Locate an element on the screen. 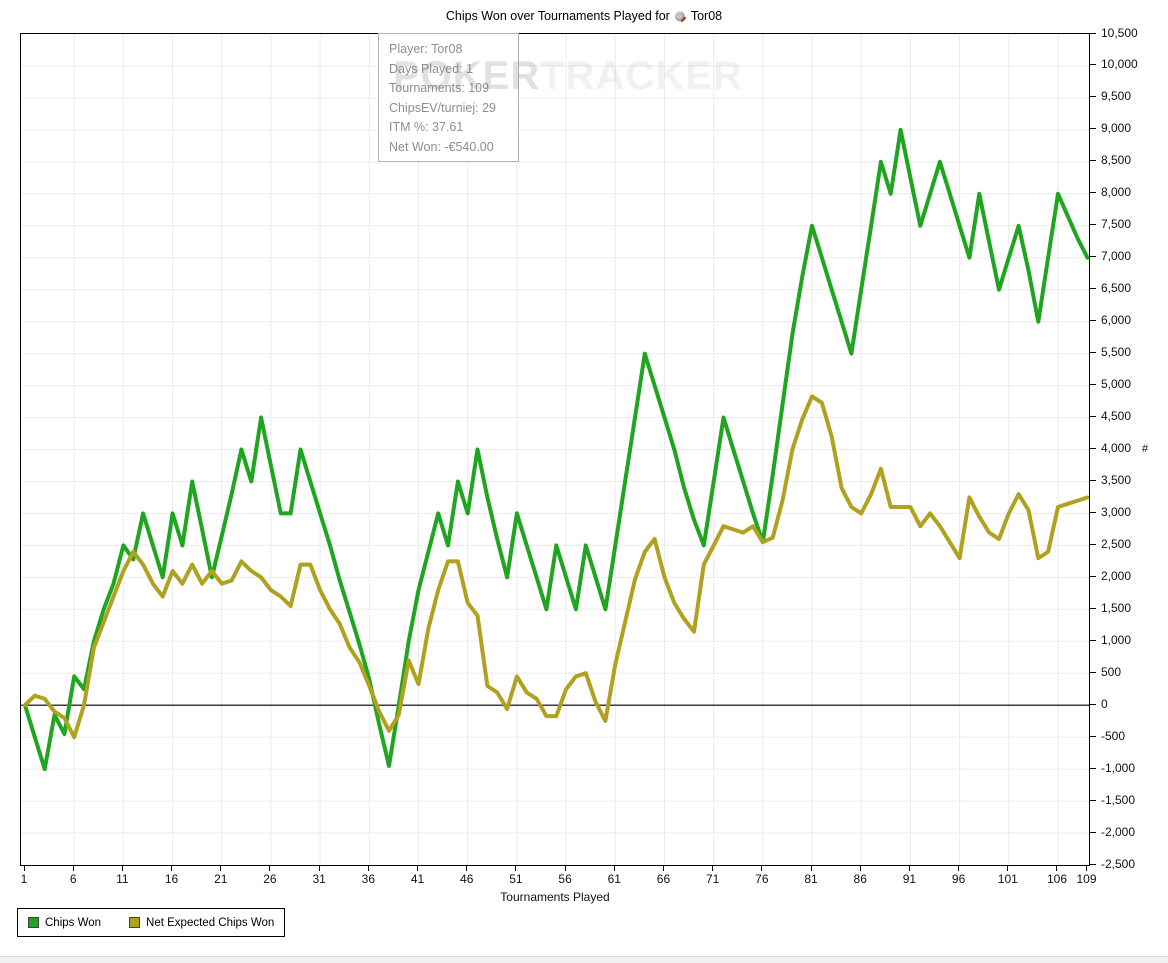  y-tick-label: -2,500 is located at coordinates (1118, 863).